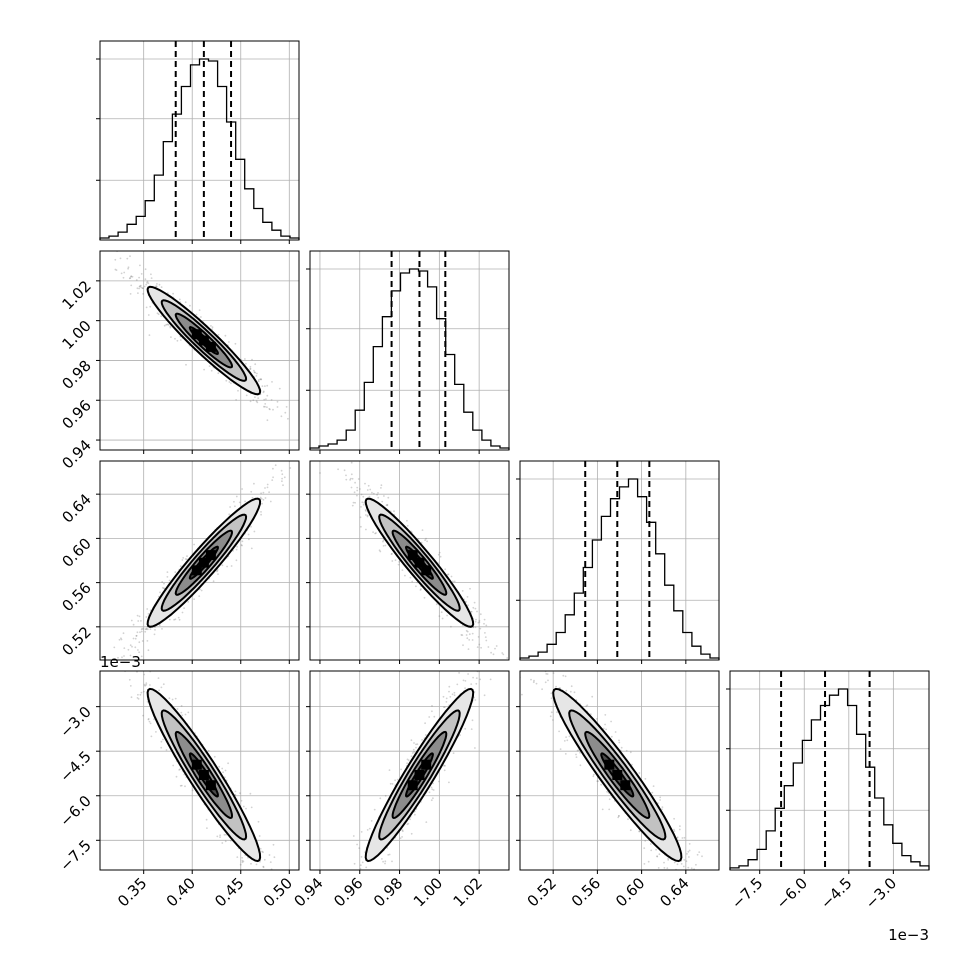  Describe the element at coordinates (76, 641) in the screenshot. I see `y-tick-label: 0.52` at that location.